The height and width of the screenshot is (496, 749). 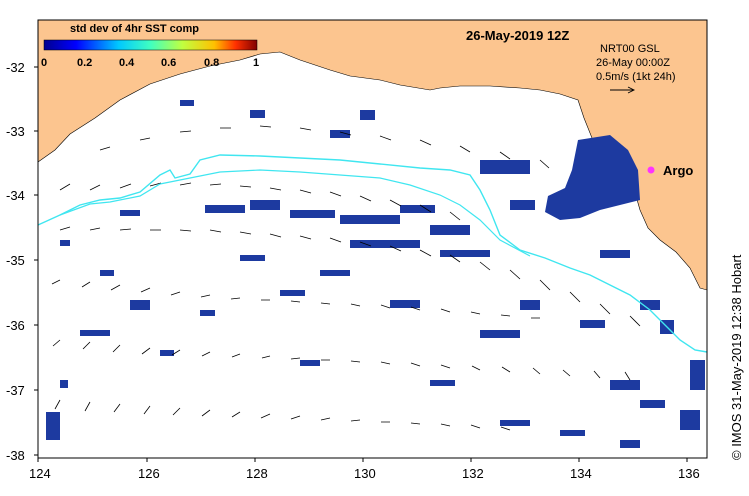 I want to click on lon-tick-label: 132, so click(x=473, y=473).